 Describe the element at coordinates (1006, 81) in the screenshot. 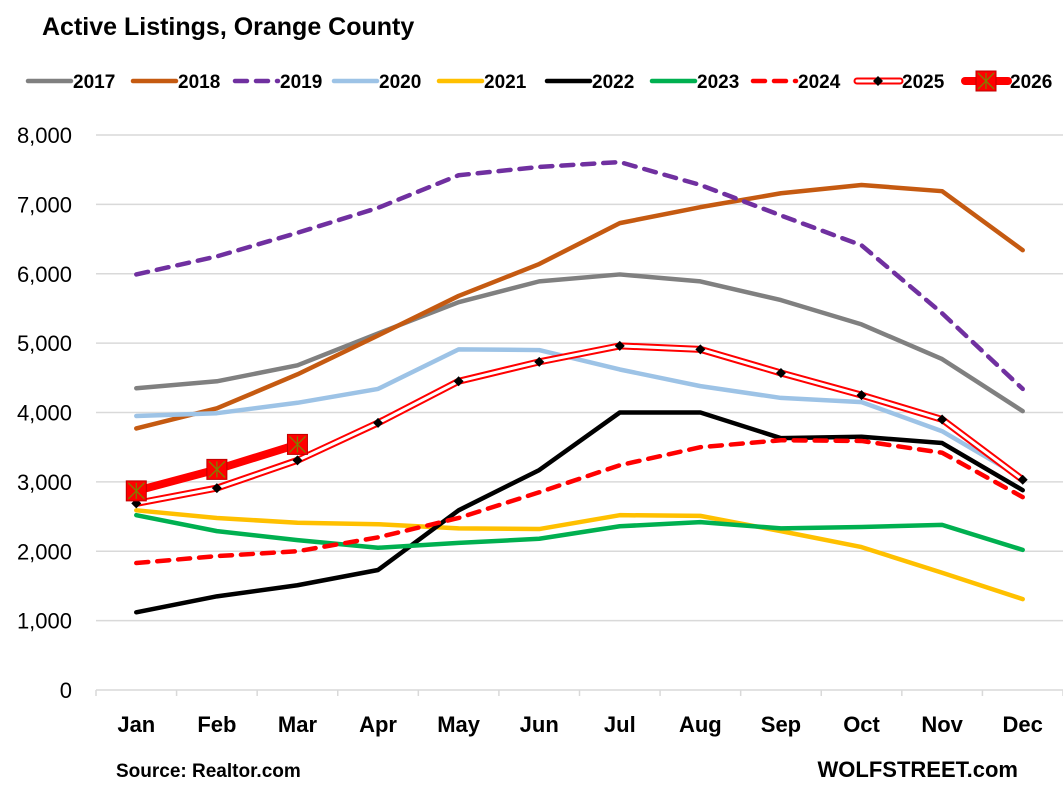

I see `legend-item-2026: 2026` at that location.